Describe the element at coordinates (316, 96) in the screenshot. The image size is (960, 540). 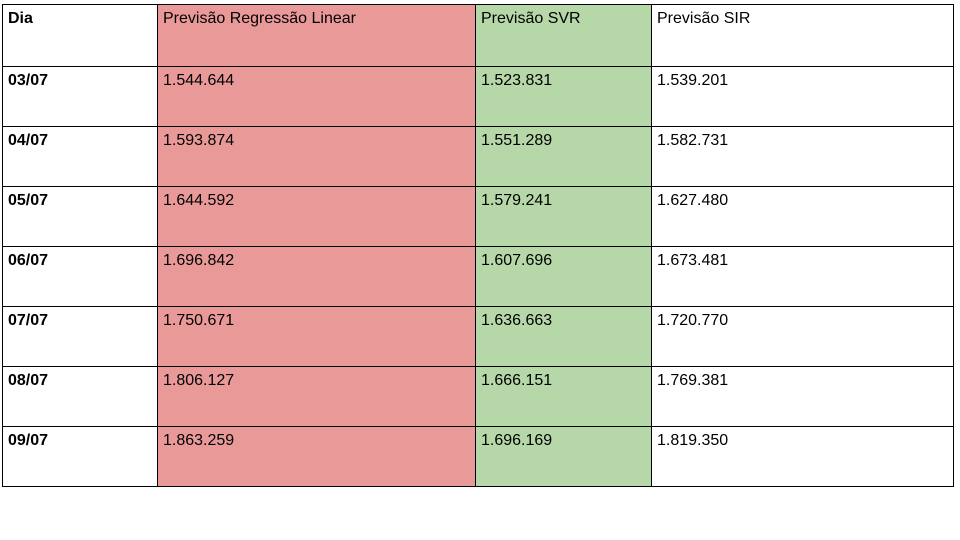
I see `linear-regression-cell: 1.544.644` at that location.